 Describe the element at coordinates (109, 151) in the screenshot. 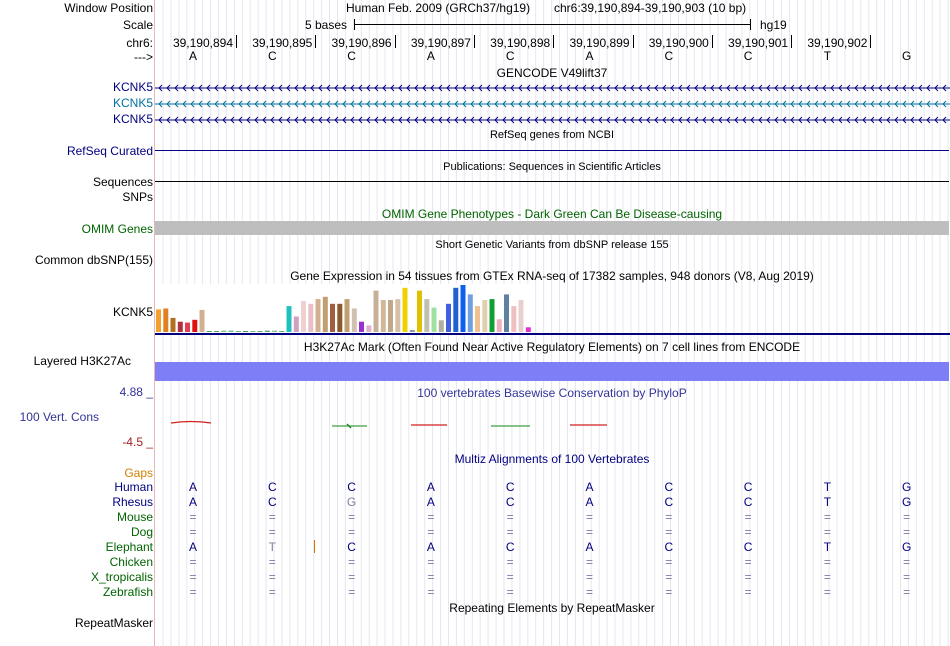

I see `refseq-label: RefSeq Curated` at that location.